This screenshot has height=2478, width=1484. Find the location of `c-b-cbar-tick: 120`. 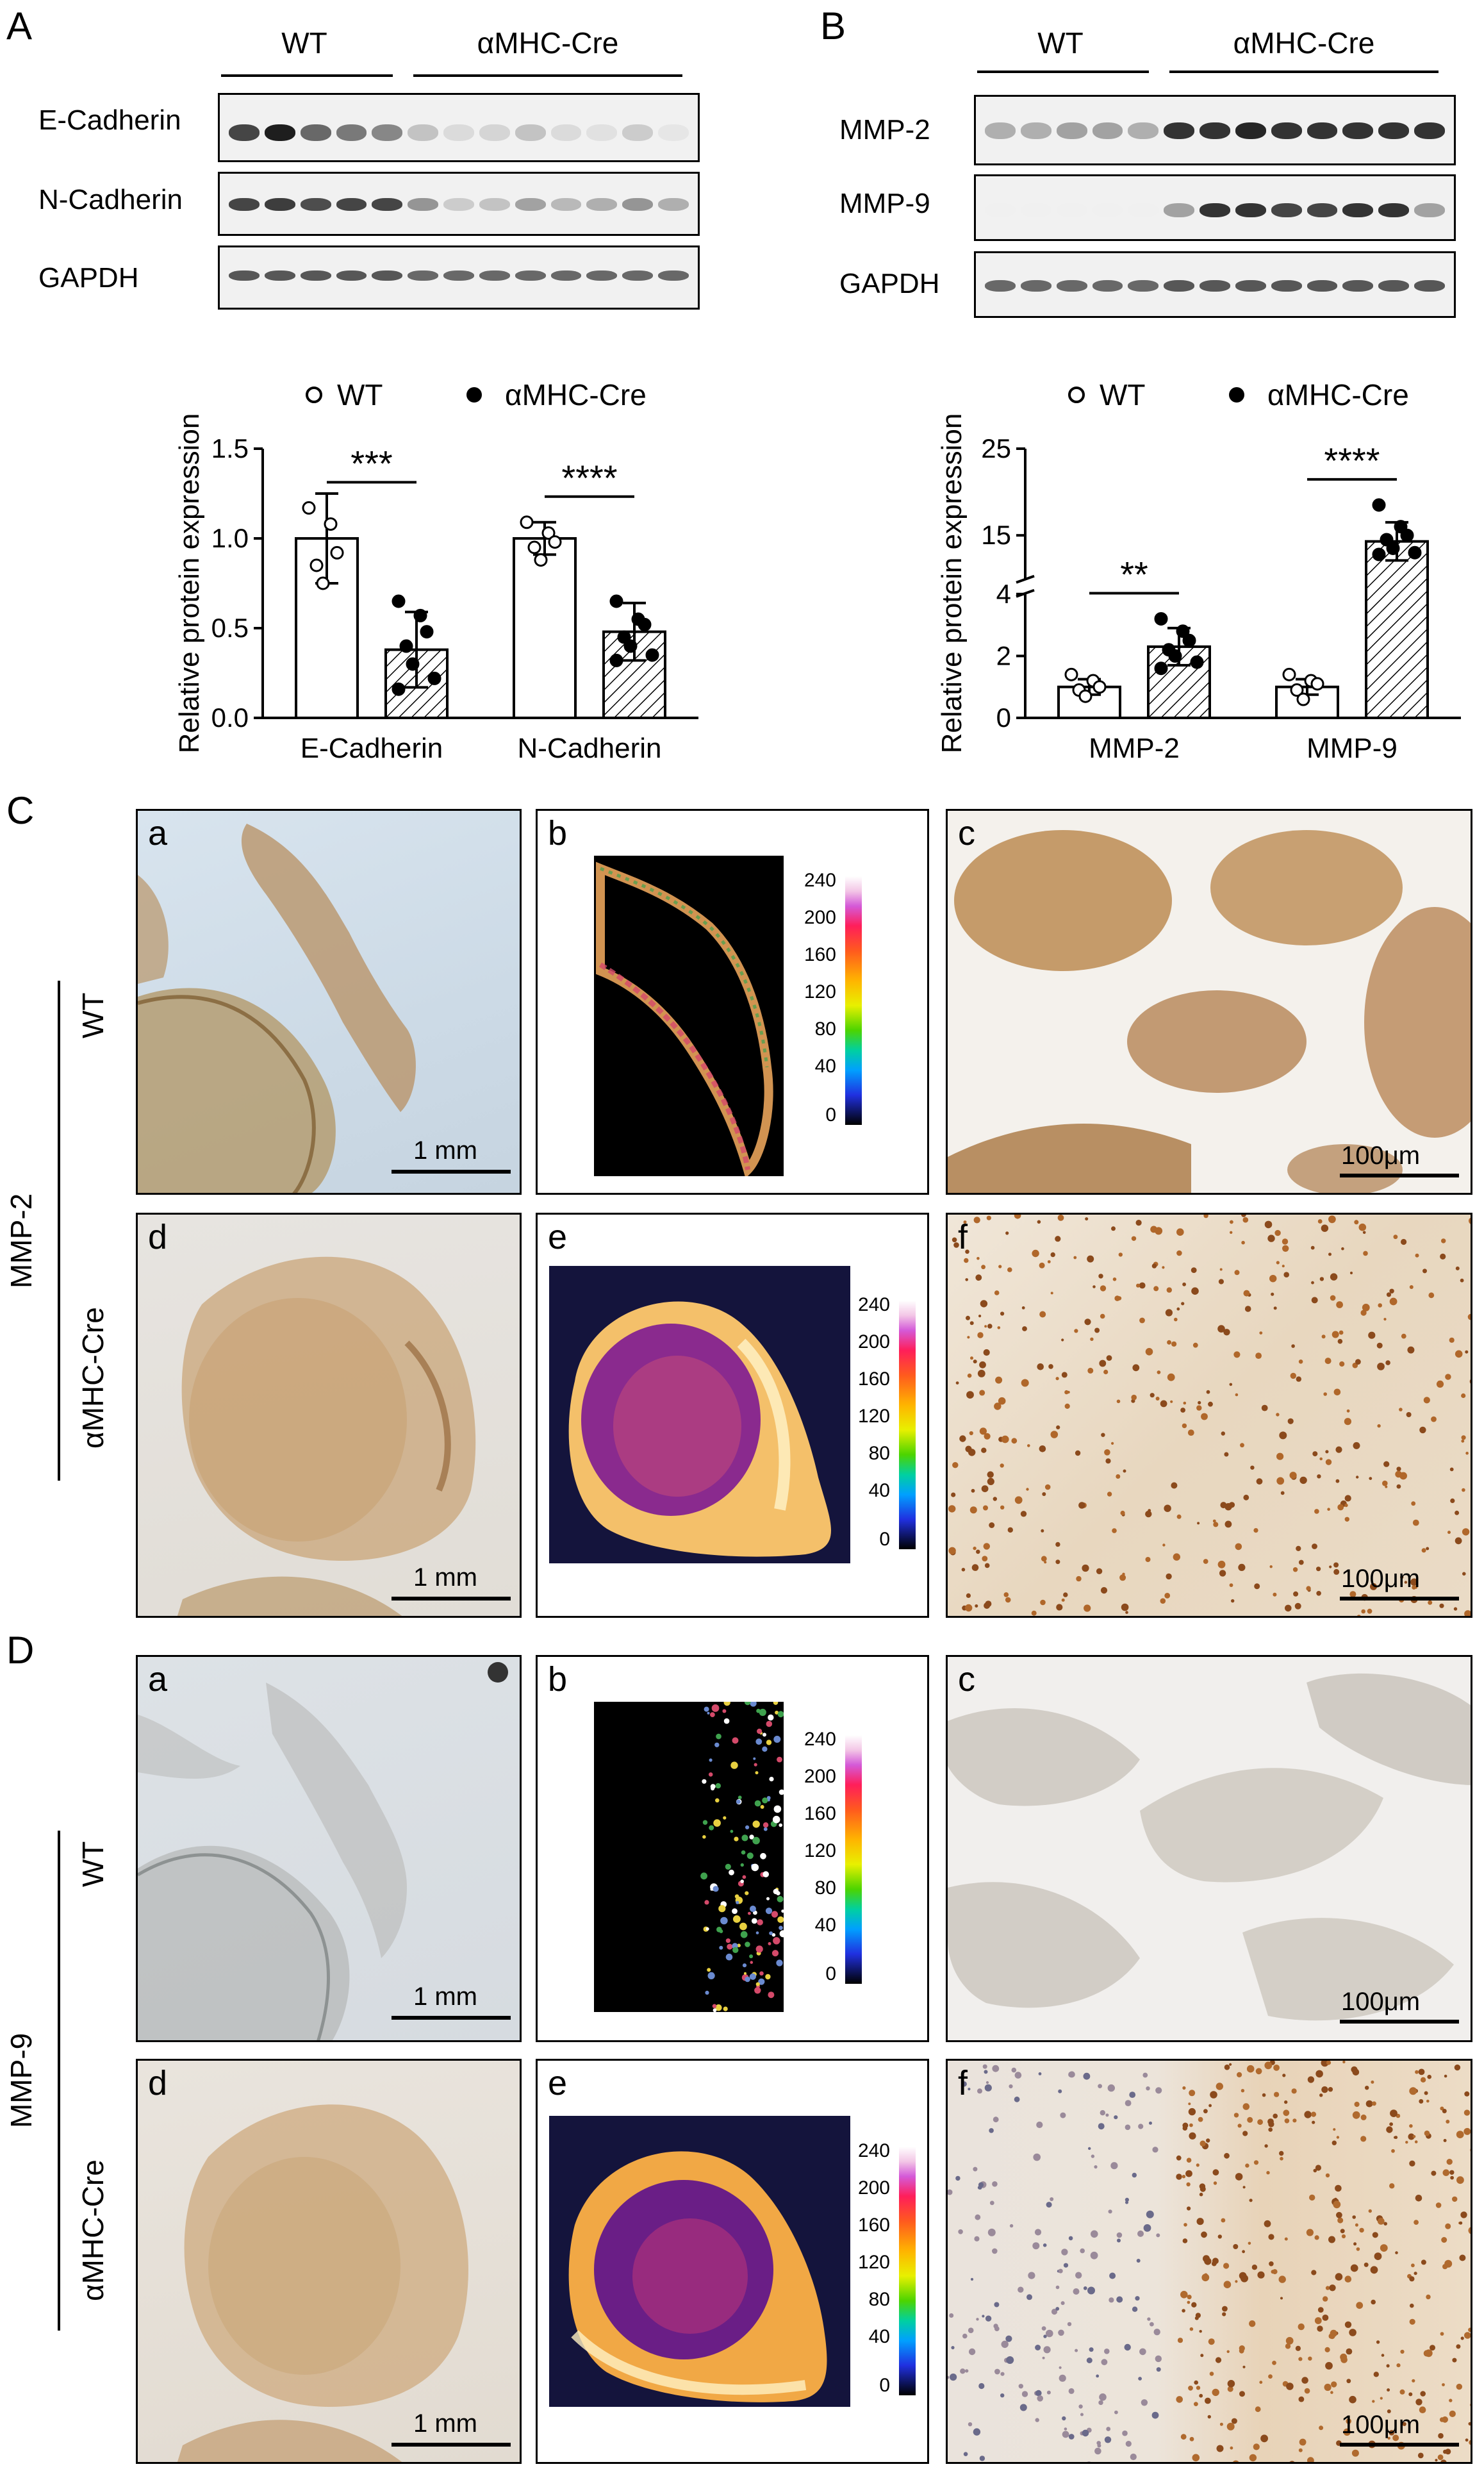

c-b-cbar-tick: 120 is located at coordinates (820, 992).